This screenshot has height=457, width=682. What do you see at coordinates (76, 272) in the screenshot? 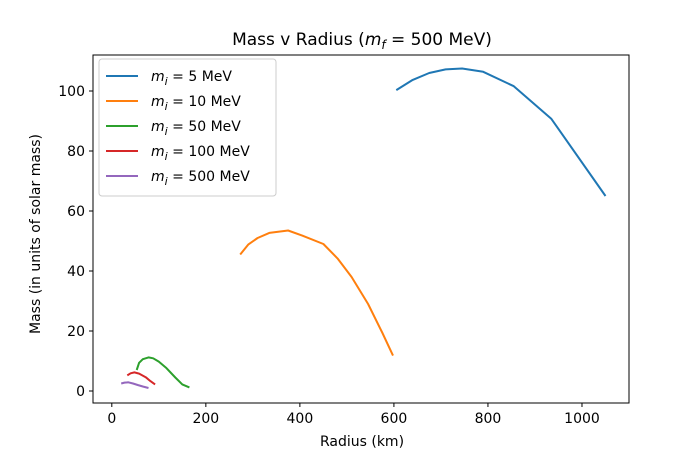
I see `y-tick-label: 40` at bounding box center [76, 272].